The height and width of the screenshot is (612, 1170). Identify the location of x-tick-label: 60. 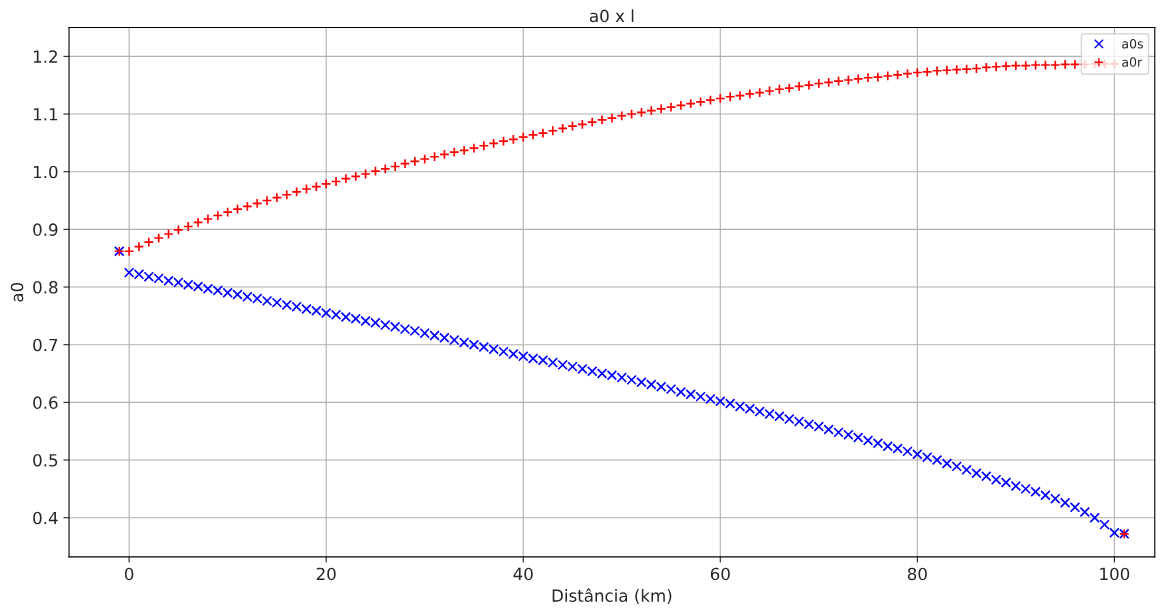
(720, 574).